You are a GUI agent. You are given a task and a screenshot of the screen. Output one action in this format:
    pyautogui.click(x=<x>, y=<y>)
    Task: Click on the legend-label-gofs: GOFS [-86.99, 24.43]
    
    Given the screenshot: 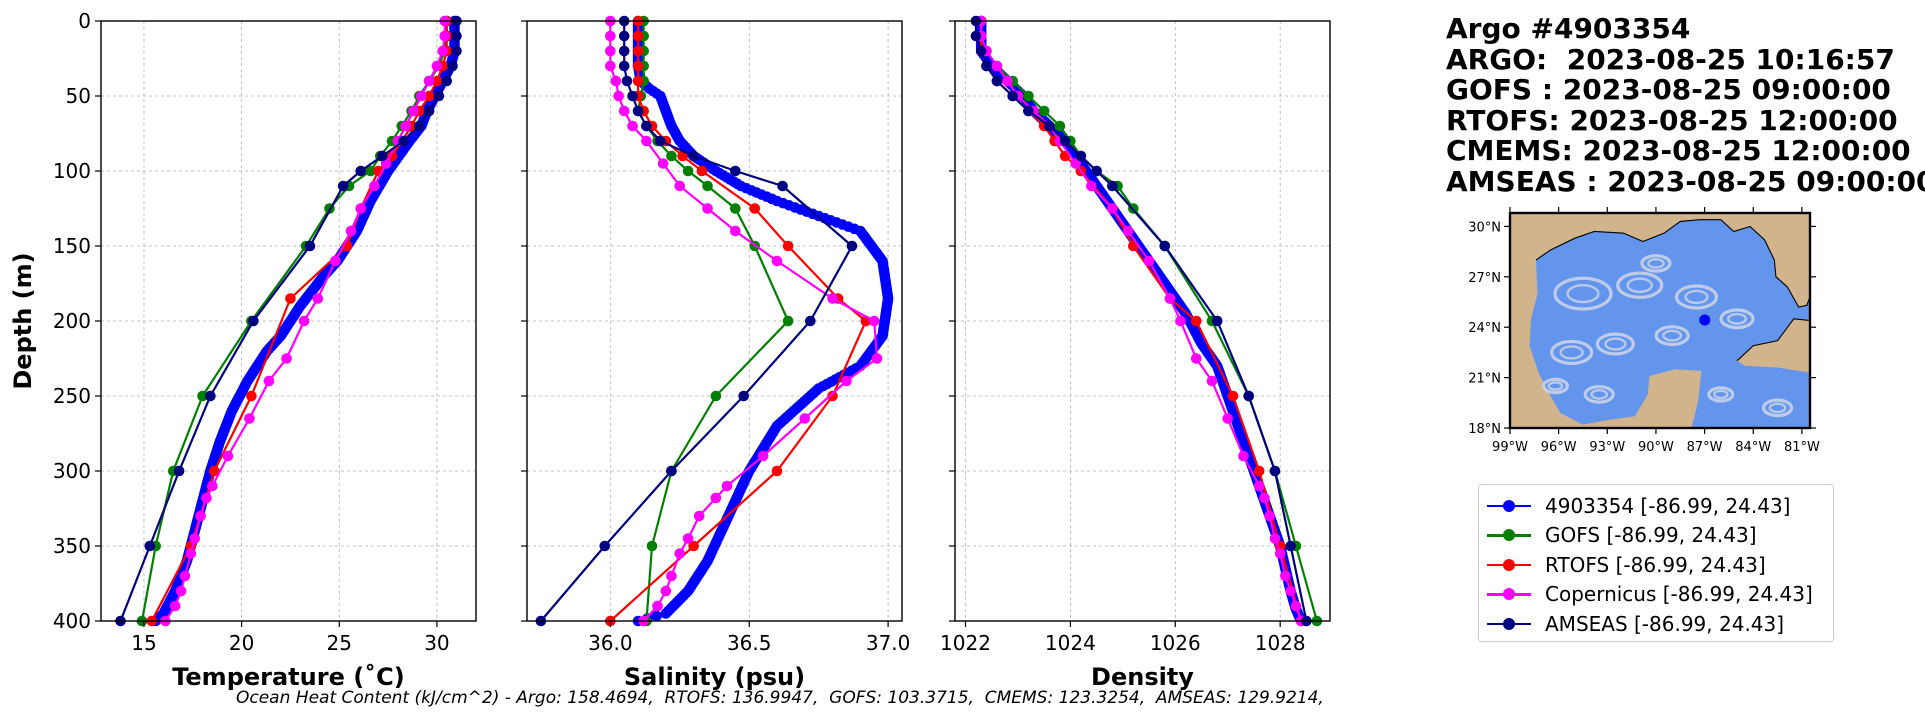 What is the action you would take?
    pyautogui.click(x=1651, y=535)
    